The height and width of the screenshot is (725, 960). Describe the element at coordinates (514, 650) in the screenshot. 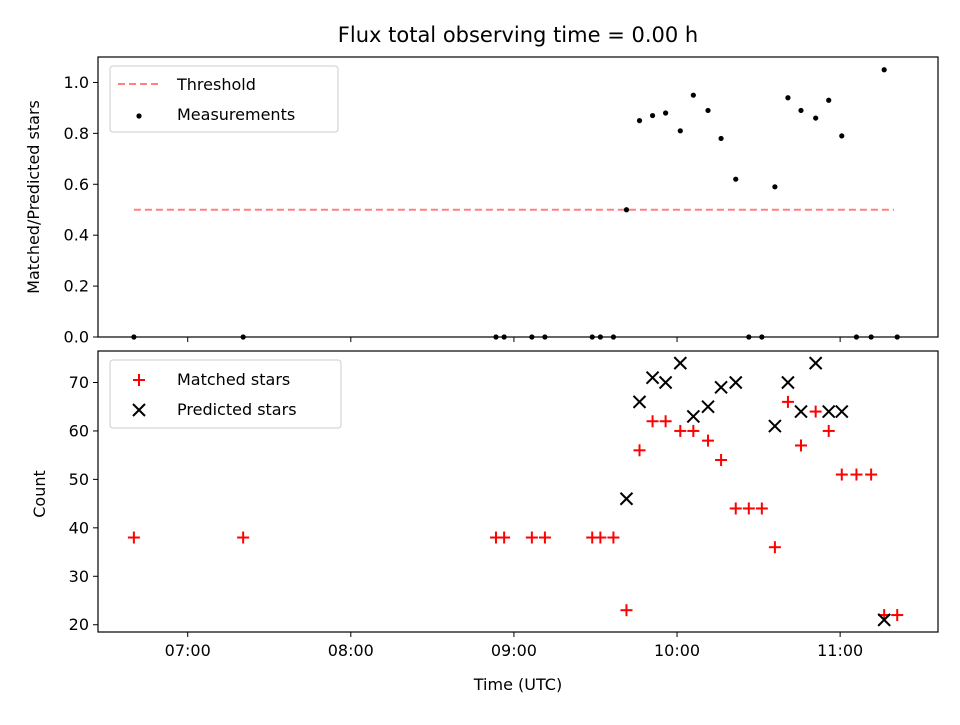

I see `x-tick-label: 09:00` at that location.